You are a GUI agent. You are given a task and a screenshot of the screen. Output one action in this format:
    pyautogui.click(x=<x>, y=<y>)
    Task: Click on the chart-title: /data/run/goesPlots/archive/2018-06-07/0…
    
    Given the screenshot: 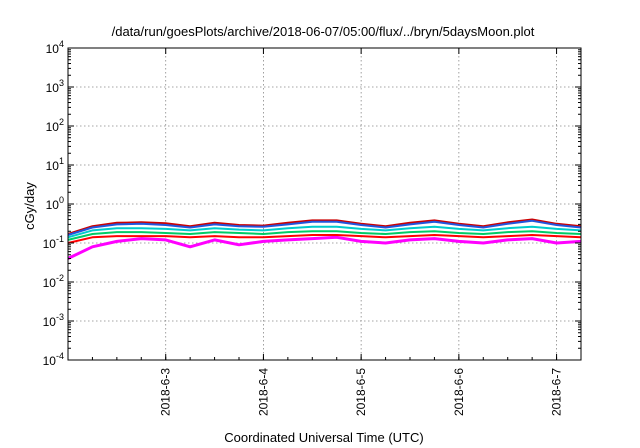 What is the action you would take?
    pyautogui.click(x=323, y=31)
    